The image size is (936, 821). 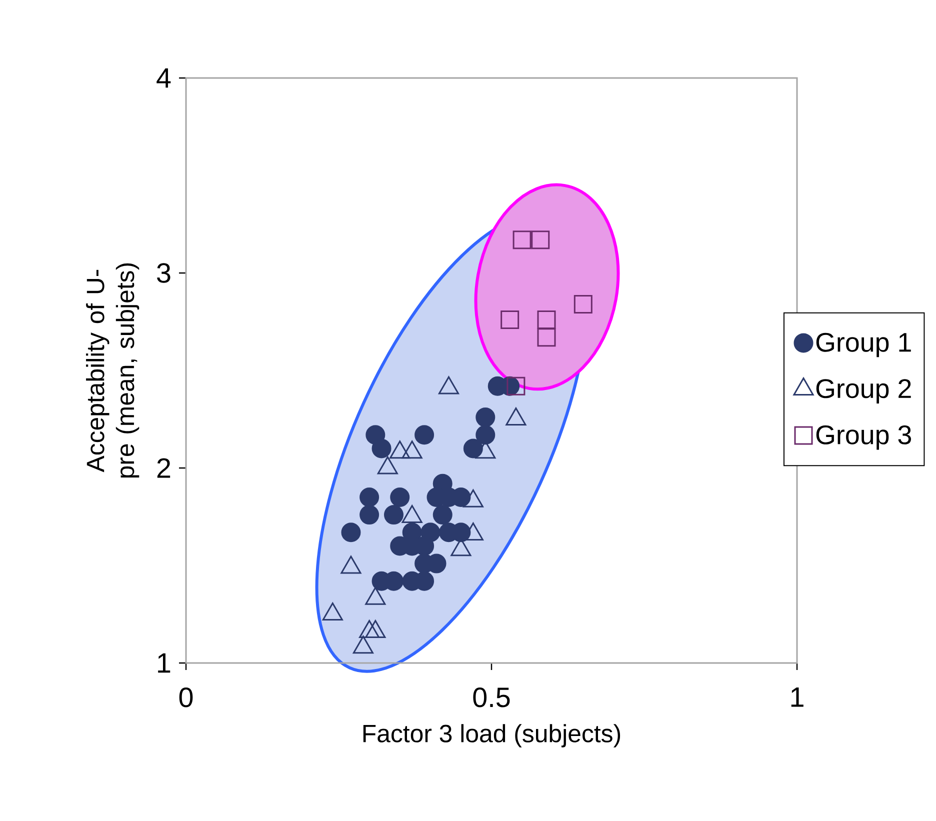 I want to click on legend-label: Group 3, so click(x=864, y=437).